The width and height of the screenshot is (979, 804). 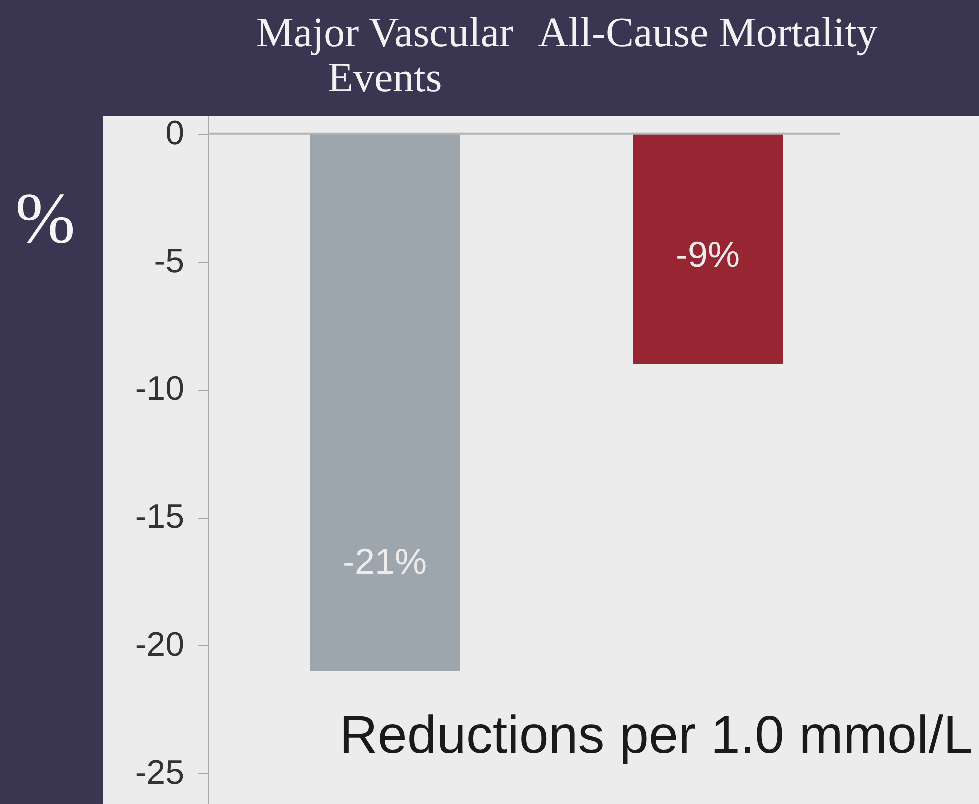 I want to click on data-label: -21%, so click(x=385, y=561).